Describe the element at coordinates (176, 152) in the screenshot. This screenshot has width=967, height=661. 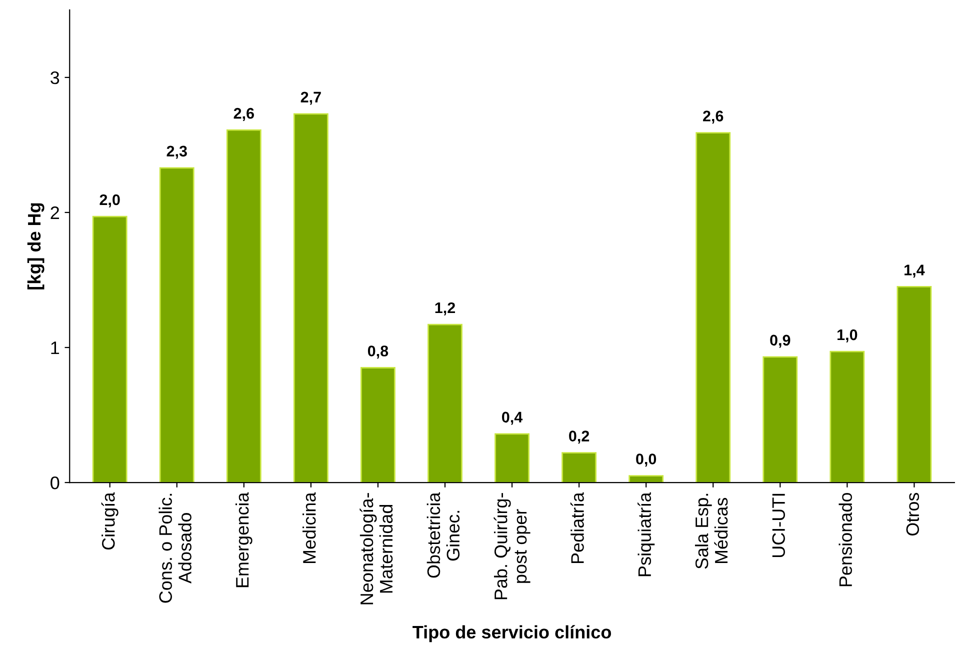
I see `data-label: 2,3` at that location.